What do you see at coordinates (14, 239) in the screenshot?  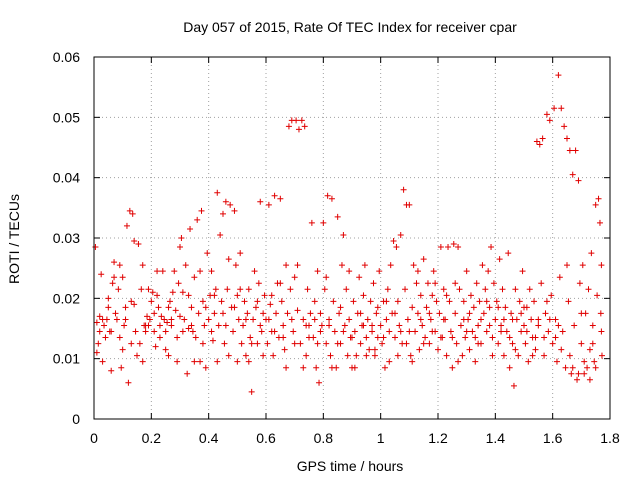 I see `y-axis-label: ROTI / TECUs` at bounding box center [14, 239].